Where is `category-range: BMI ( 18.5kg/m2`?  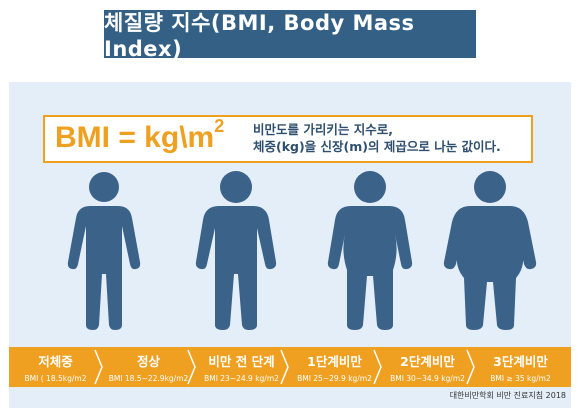
category-range: BMI ( 18.5kg/m2 is located at coordinates (55, 378).